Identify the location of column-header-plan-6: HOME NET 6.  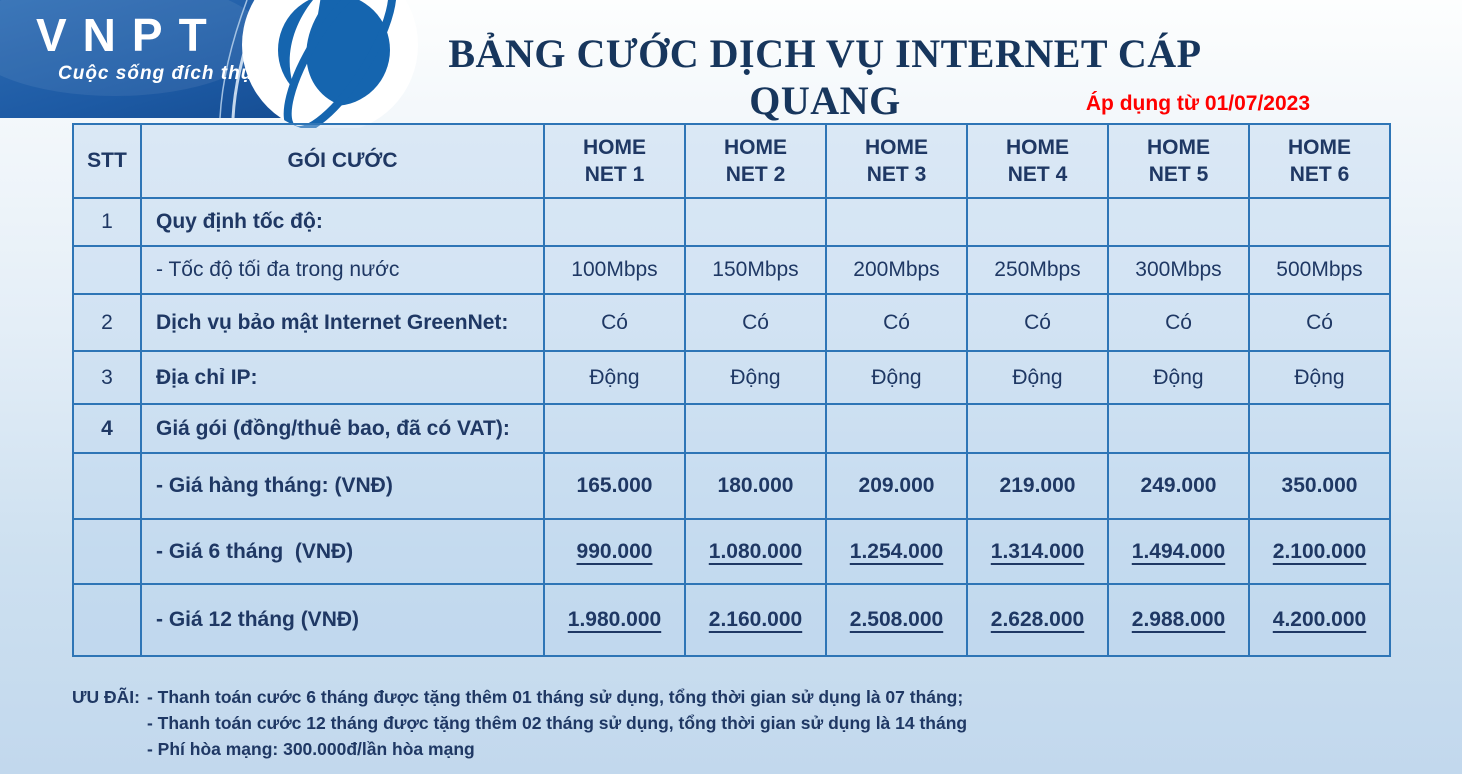
(1319, 161).